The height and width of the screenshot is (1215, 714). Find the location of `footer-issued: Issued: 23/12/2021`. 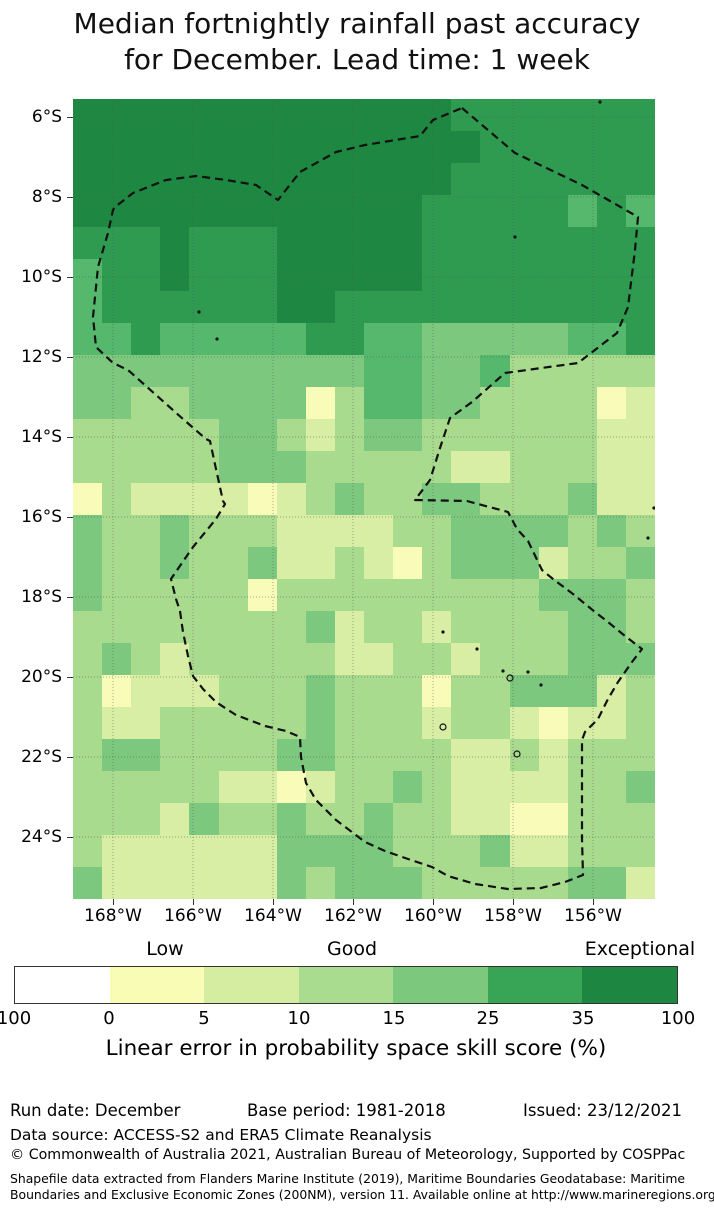

footer-issued: Issued: 23/12/2021 is located at coordinates (603, 1110).